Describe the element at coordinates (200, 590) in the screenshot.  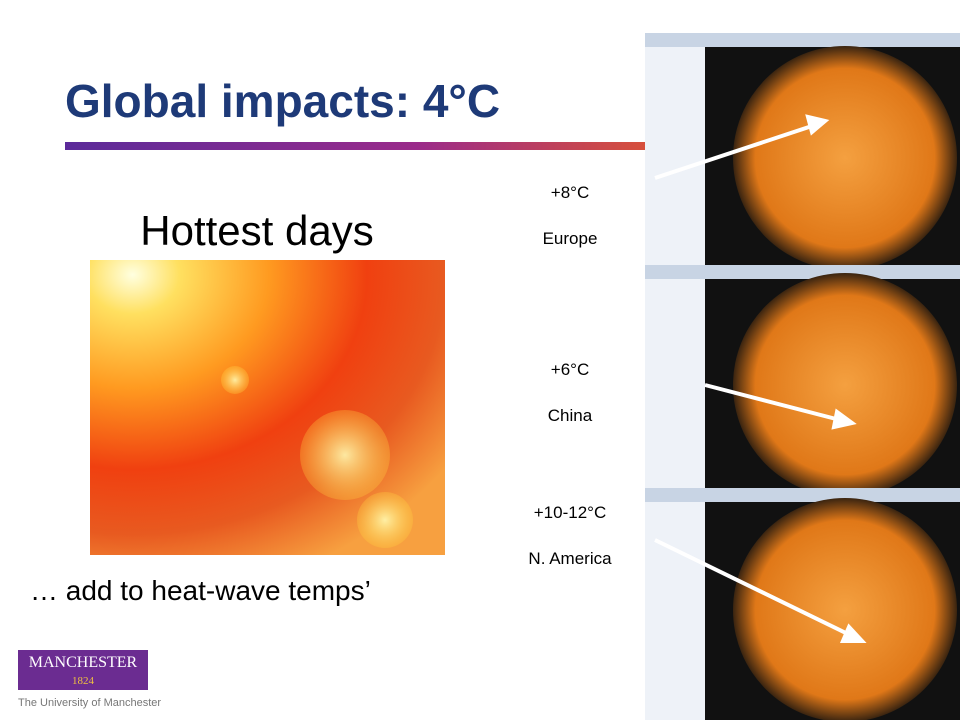
I see `caption: … add to heat-wave temps’` at that location.